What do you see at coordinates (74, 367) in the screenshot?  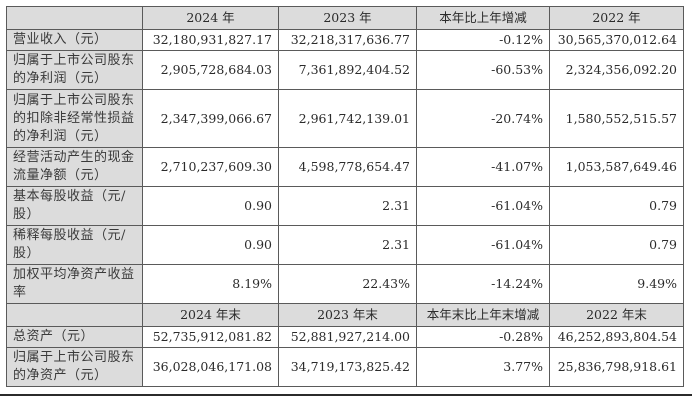 I see `row-label: 归属于上市公司股东的净资产（元）` at bounding box center [74, 367].